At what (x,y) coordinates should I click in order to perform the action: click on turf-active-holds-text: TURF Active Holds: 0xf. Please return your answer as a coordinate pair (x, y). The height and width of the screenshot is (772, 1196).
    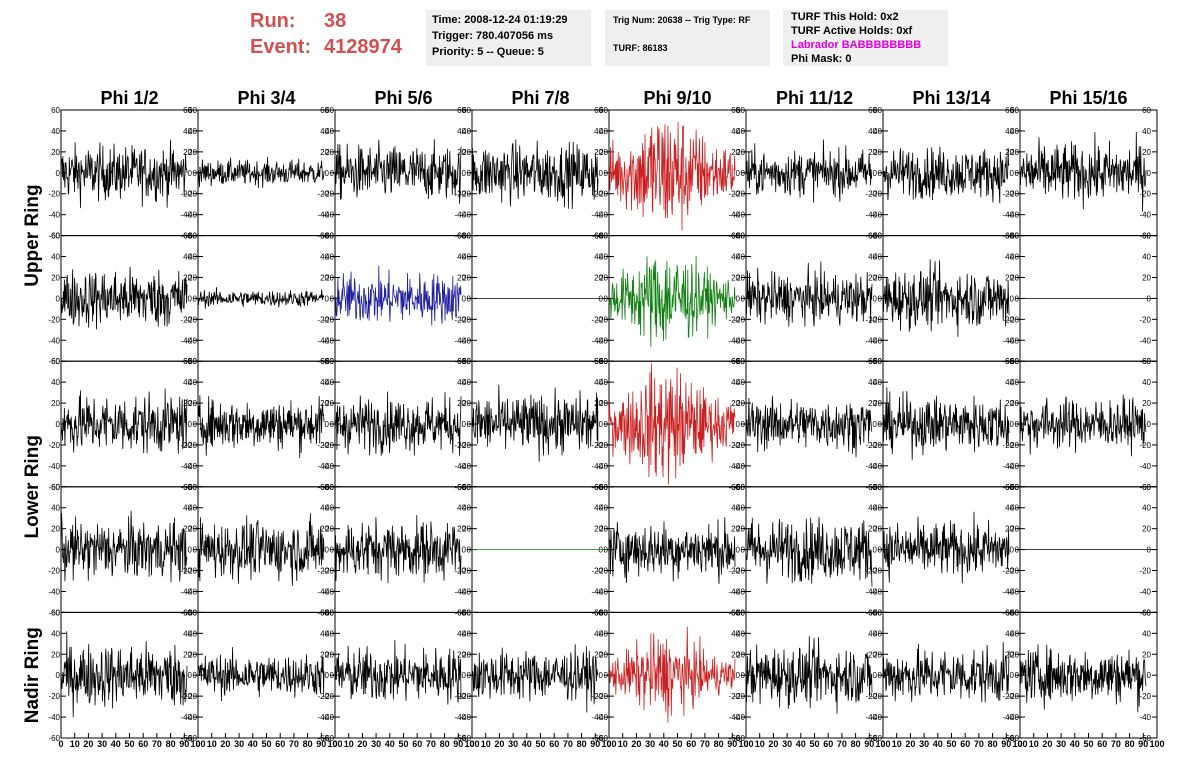
    Looking at the image, I should click on (852, 31).